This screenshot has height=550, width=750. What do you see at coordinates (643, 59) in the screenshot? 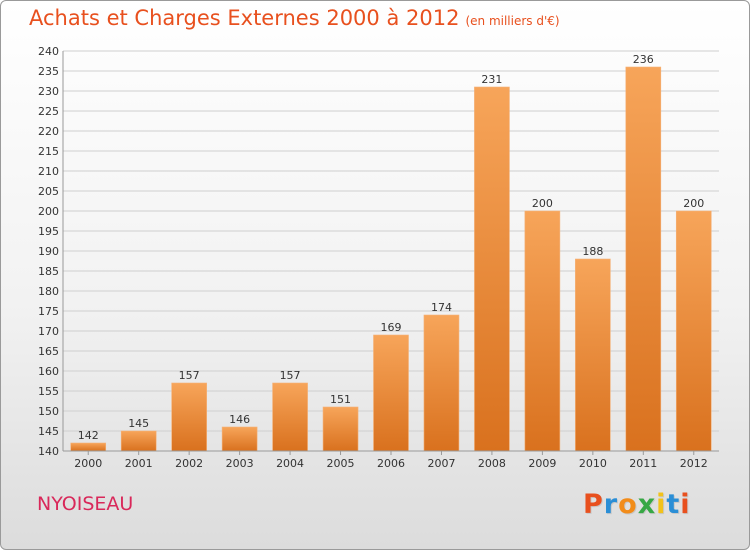
I see `value-label: 236` at bounding box center [643, 59].